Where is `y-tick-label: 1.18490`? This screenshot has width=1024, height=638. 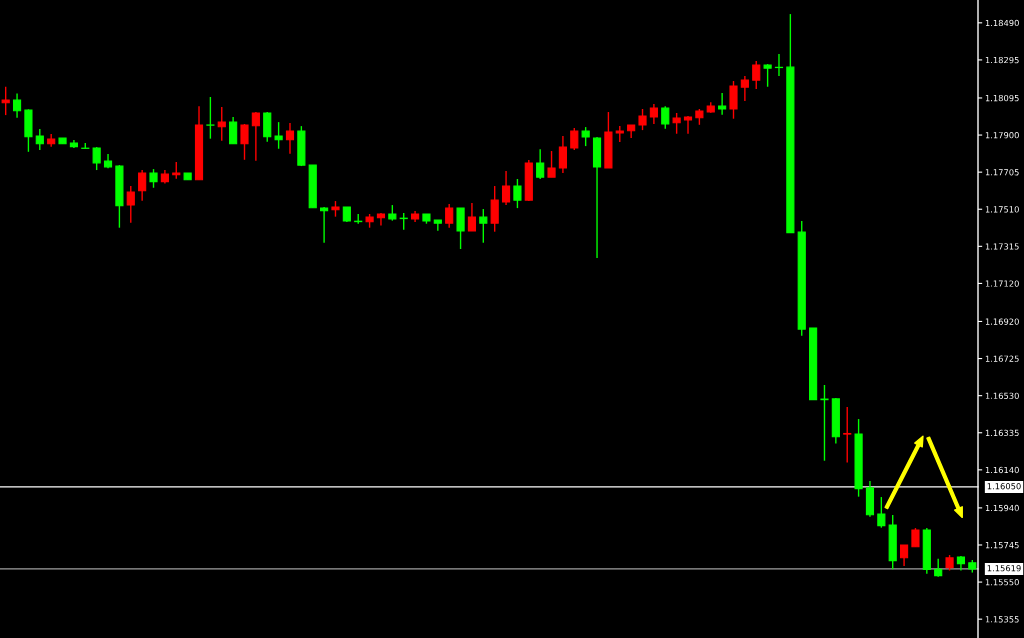 y-tick-label: 1.18490 is located at coordinates (1002, 23).